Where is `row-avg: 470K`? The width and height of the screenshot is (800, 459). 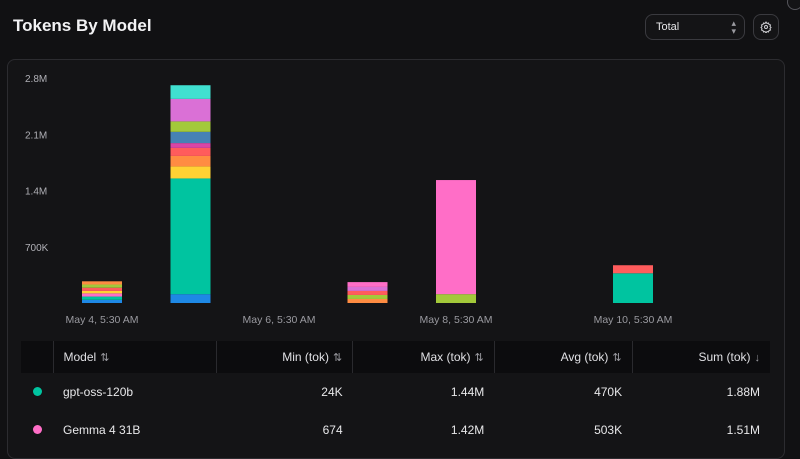 row-avg: 470K is located at coordinates (608, 392).